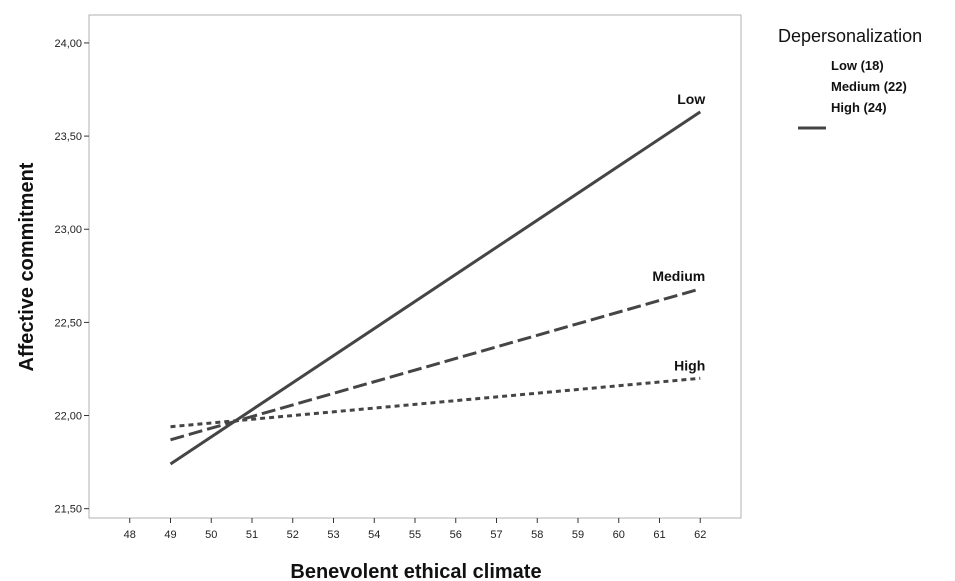 This screenshot has height=581, width=955. Describe the element at coordinates (68, 323) in the screenshot. I see `y-tick-label: 22,50` at that location.